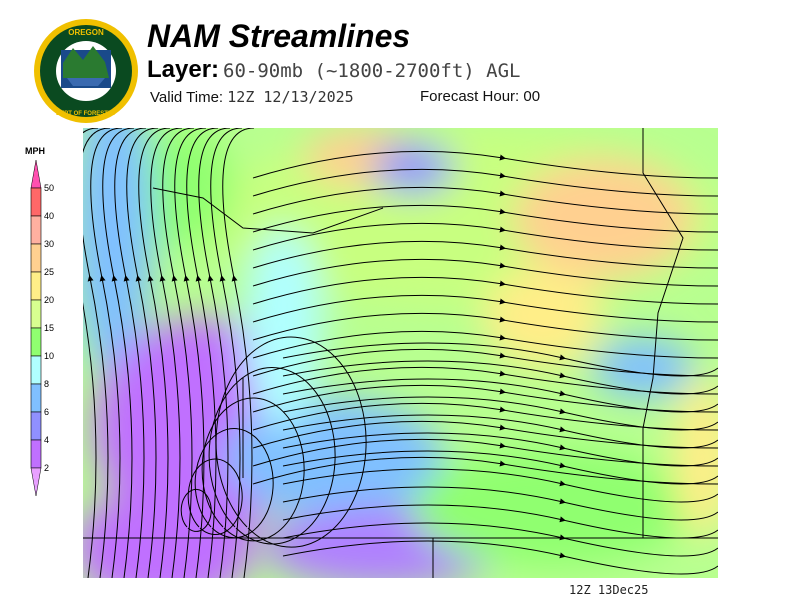 The width and height of the screenshot is (800, 600). I want to click on legend-over-arrow, so click(36, 174).